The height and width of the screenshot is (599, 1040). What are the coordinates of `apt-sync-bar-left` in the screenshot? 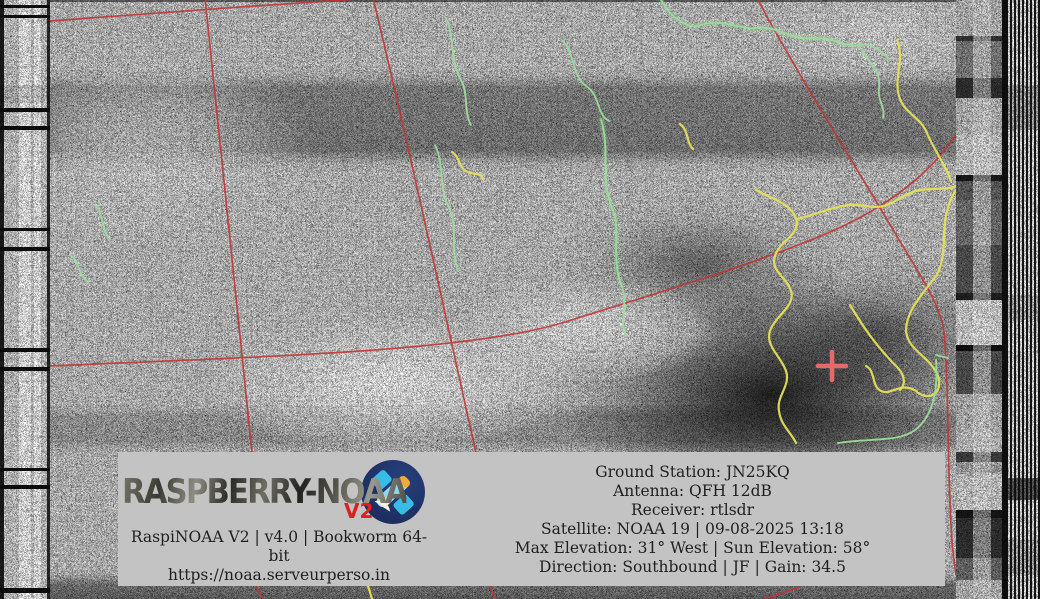 It's located at (25, 299).